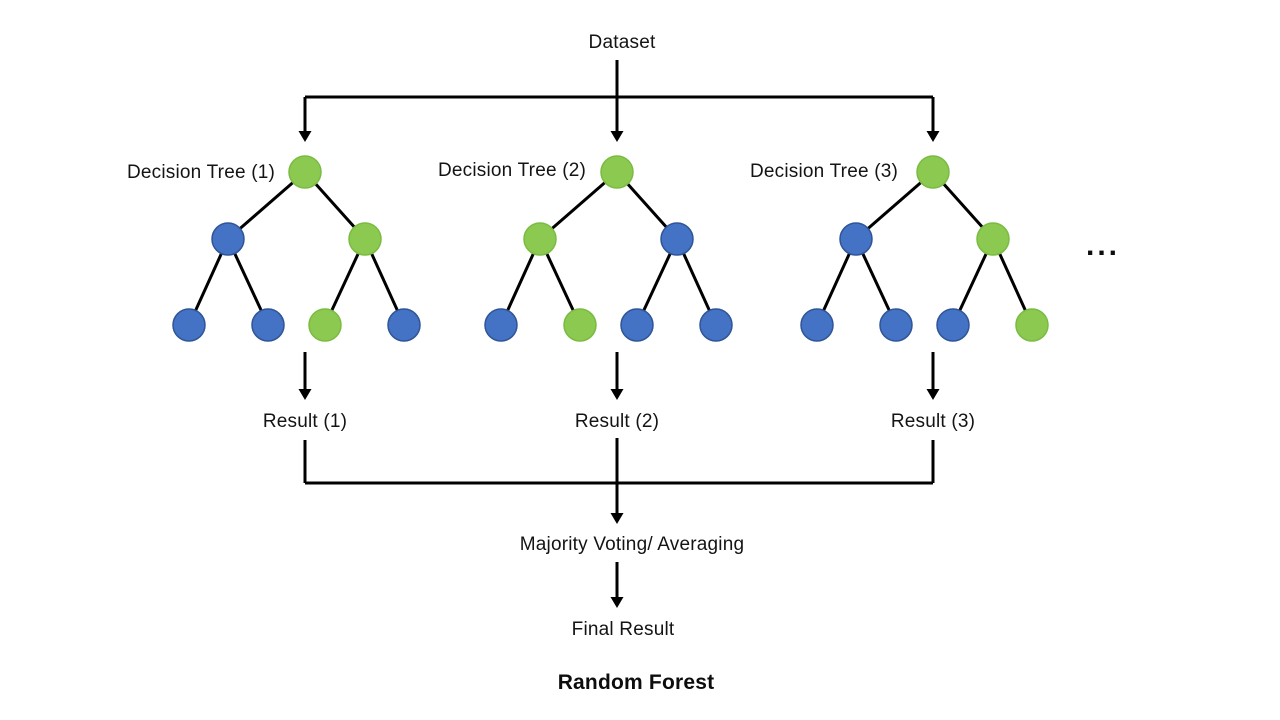  What do you see at coordinates (512, 170) in the screenshot?
I see `tree-2-label: Decision Tree (2)` at bounding box center [512, 170].